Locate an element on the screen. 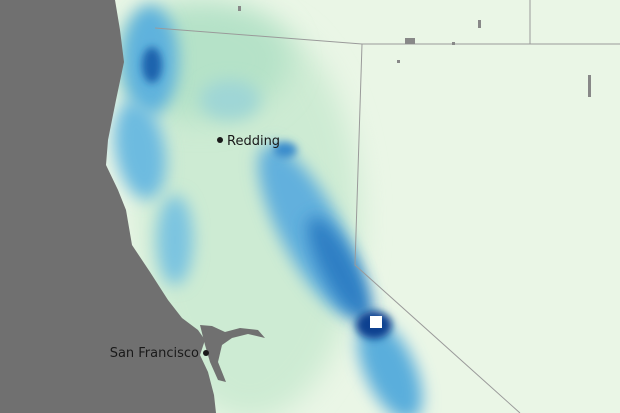  city-redding: Redding is located at coordinates (248, 141).